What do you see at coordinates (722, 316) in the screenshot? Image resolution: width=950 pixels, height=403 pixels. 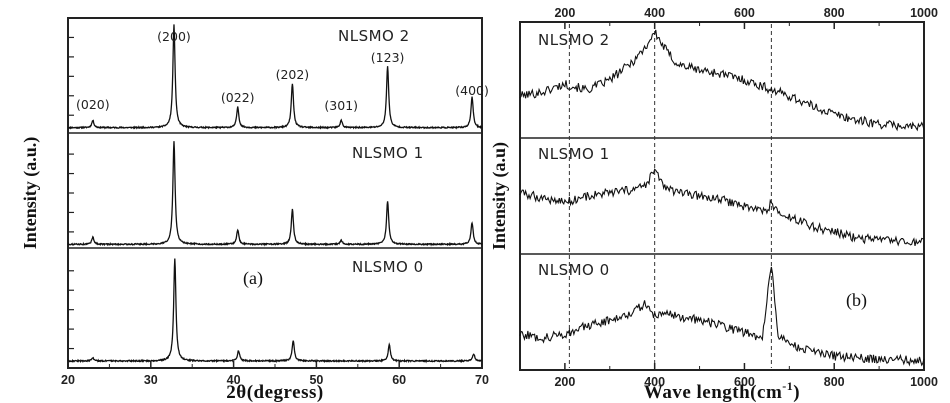 I see `raman-series-2-line` at bounding box center [722, 316].